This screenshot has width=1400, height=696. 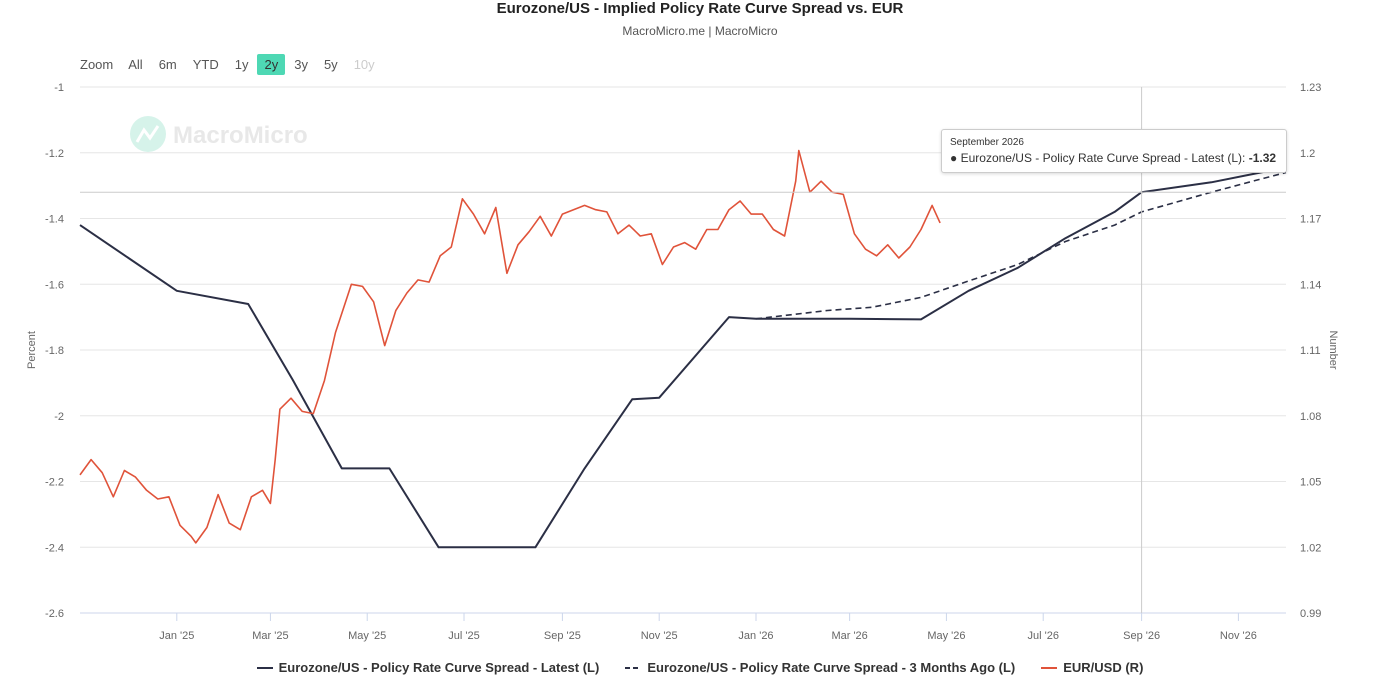 What do you see at coordinates (1310, 351) in the screenshot?
I see `right-axis-tick-label: 1.11` at bounding box center [1310, 351].